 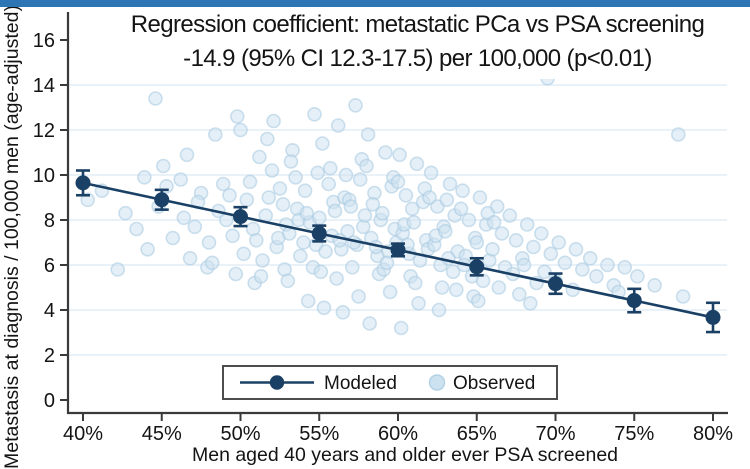 I want to click on top-border-bar, so click(x=375, y=3).